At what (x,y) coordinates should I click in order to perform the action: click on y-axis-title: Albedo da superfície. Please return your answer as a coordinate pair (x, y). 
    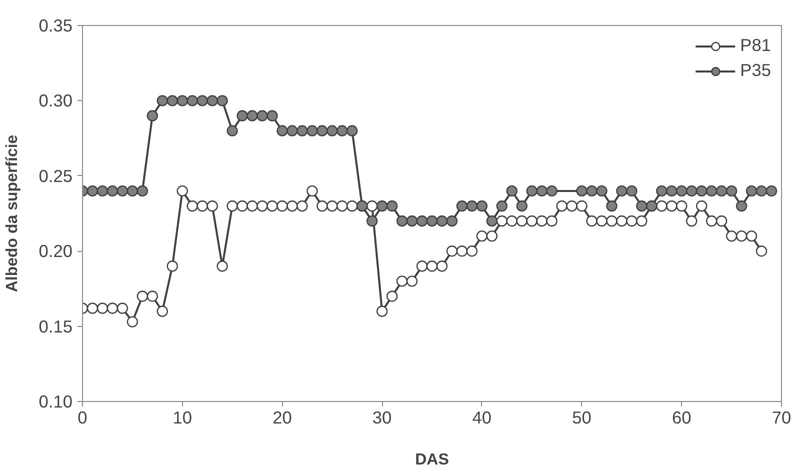
    Looking at the image, I should click on (12, 213).